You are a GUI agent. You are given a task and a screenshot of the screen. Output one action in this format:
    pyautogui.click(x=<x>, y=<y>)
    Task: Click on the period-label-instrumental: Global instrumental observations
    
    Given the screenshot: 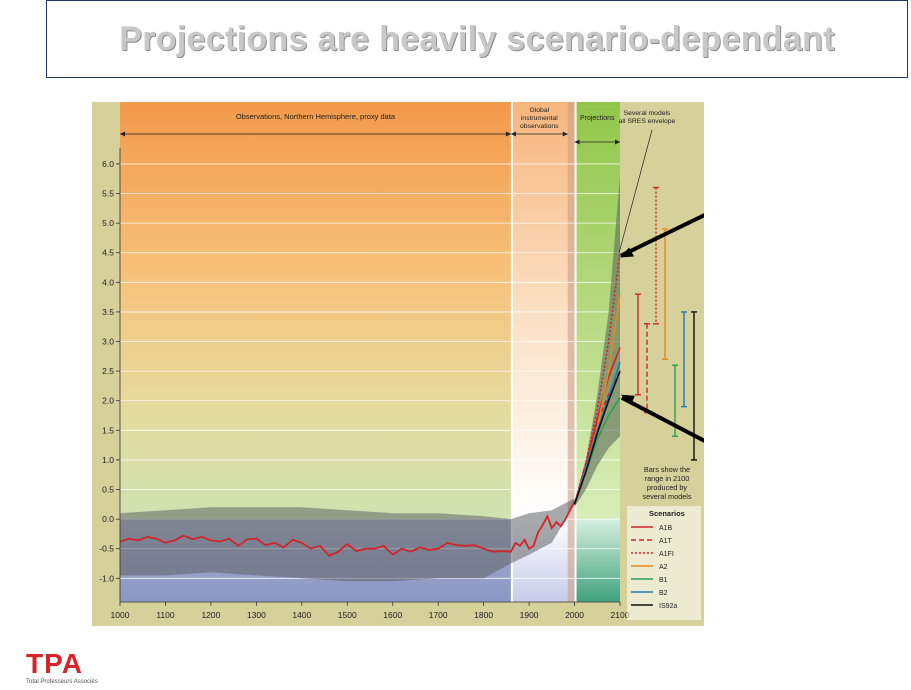 What is the action you would take?
    pyautogui.click(x=539, y=118)
    